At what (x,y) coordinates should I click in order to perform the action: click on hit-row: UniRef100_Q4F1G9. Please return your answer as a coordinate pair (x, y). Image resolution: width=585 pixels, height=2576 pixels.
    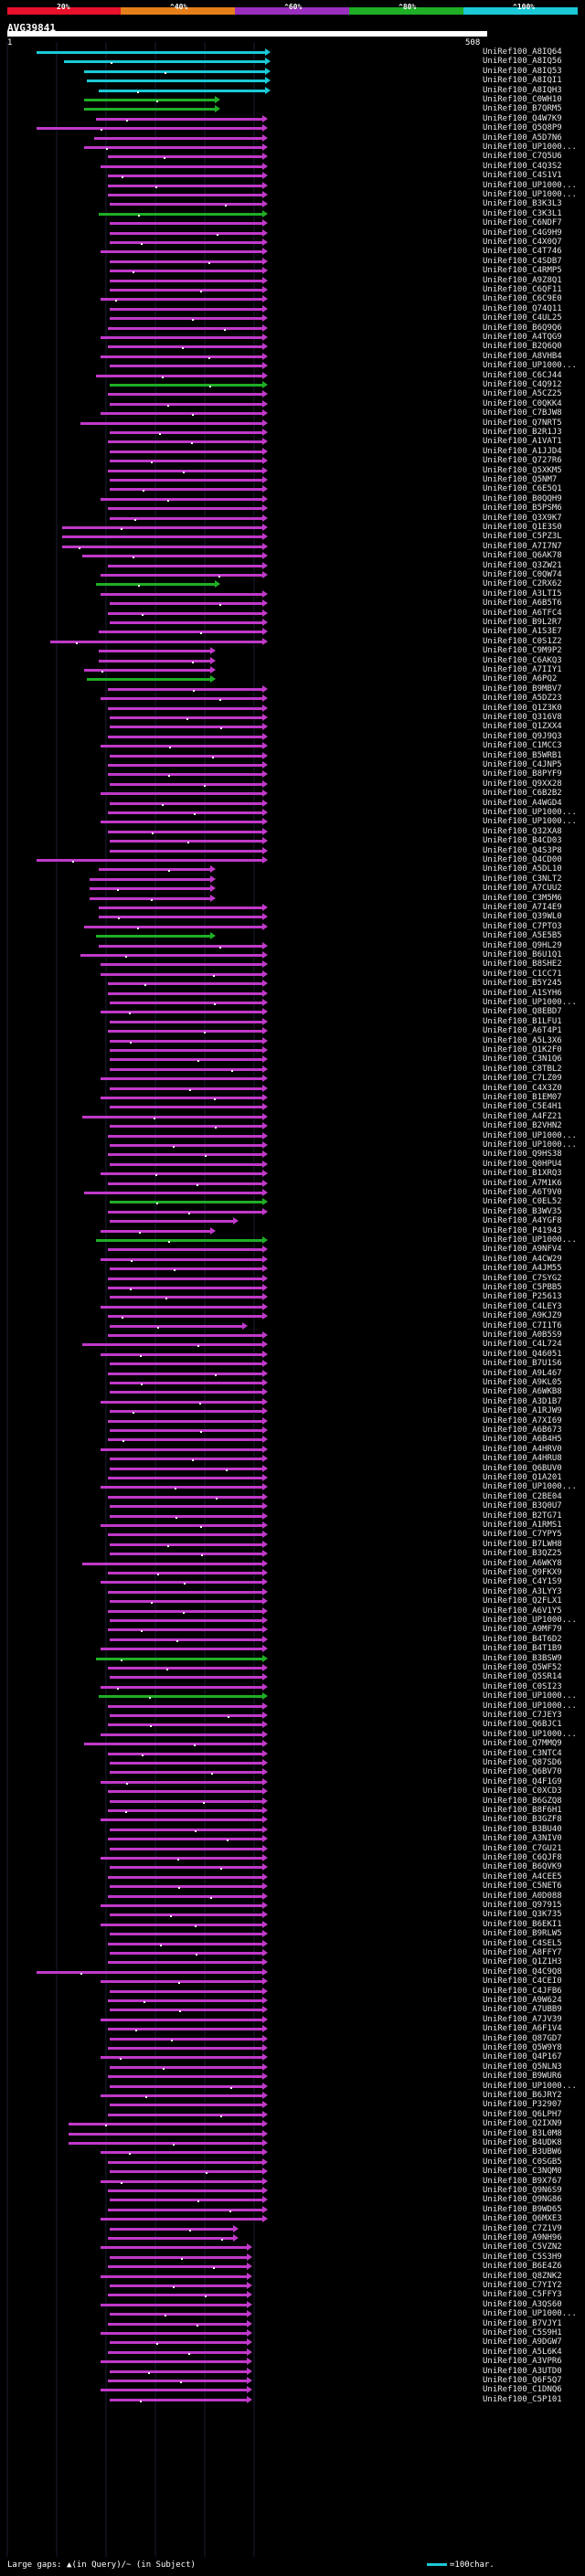
    Looking at the image, I should click on (293, 1782).